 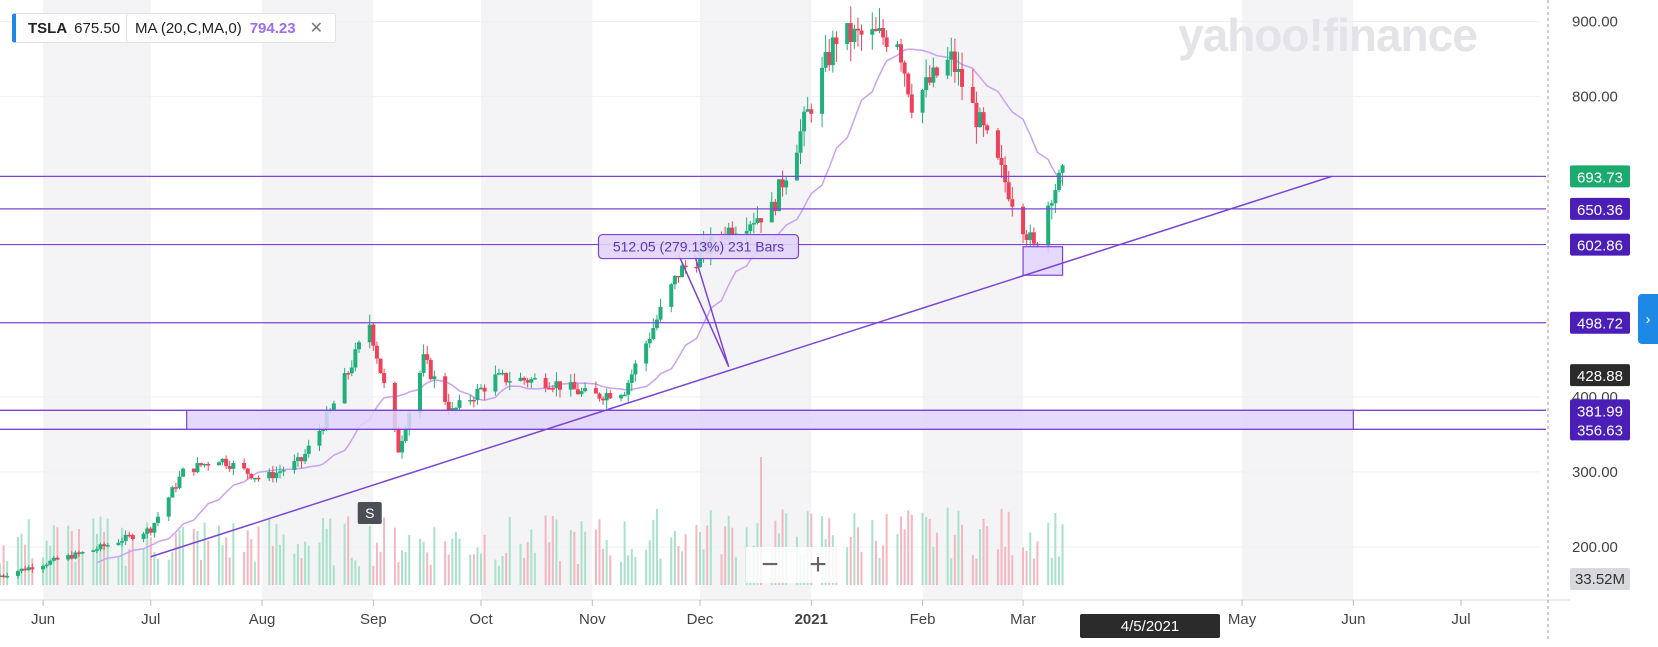 What do you see at coordinates (373, 619) in the screenshot?
I see `x-tick-label: Sep` at bounding box center [373, 619].